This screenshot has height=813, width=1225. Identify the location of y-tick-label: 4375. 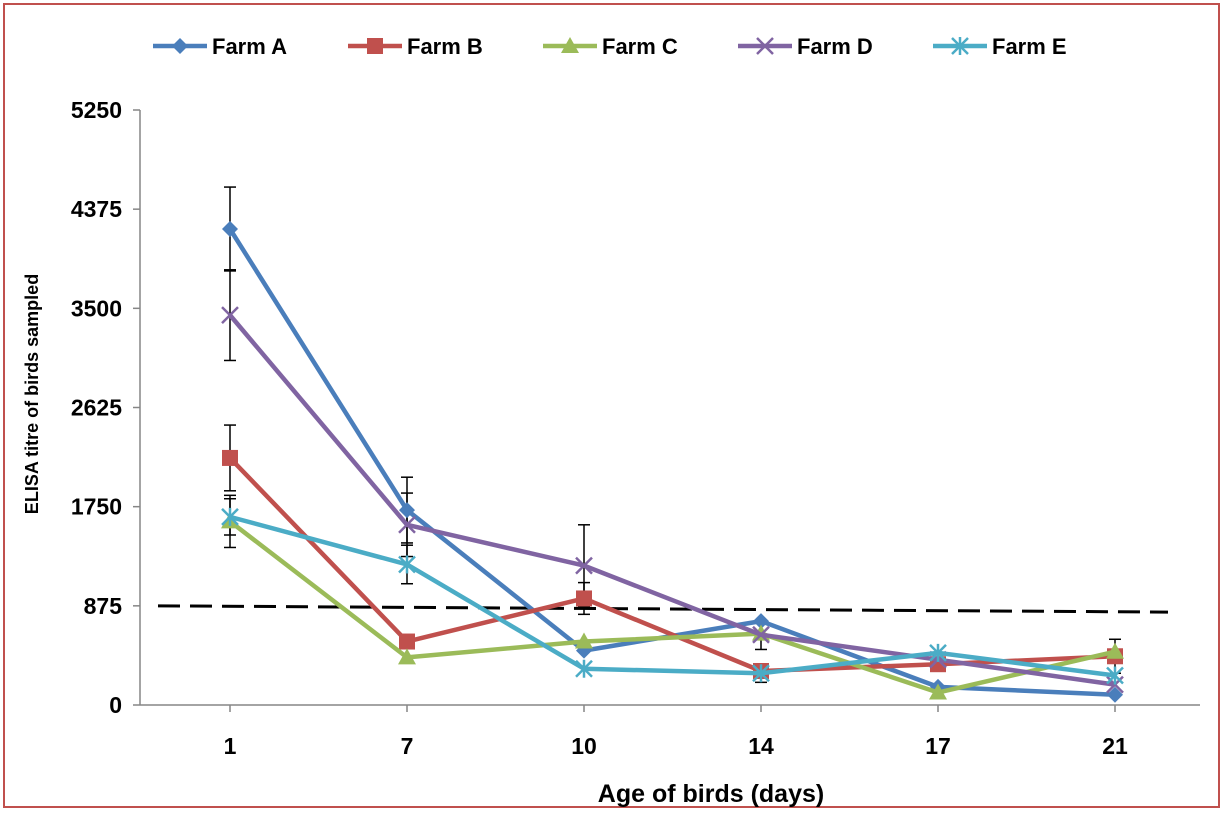
(96, 209).